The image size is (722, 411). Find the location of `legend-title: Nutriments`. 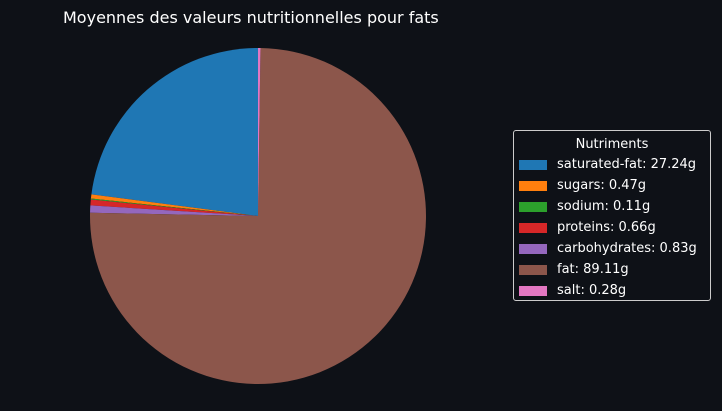

legend-title: Nutriments is located at coordinates (612, 144).